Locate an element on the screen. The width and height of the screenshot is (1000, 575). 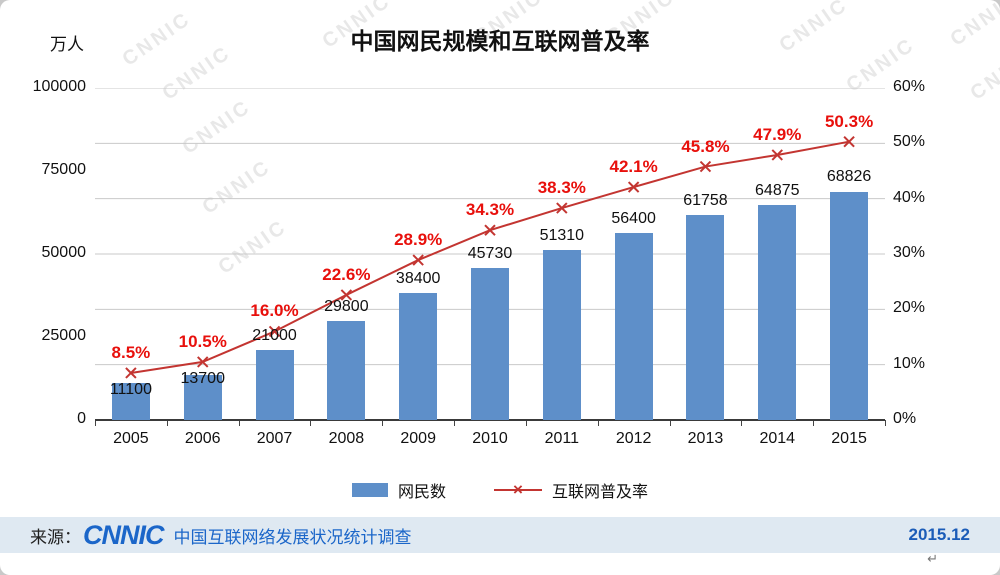
pct-value-label: 16.0% is located at coordinates (274, 311).